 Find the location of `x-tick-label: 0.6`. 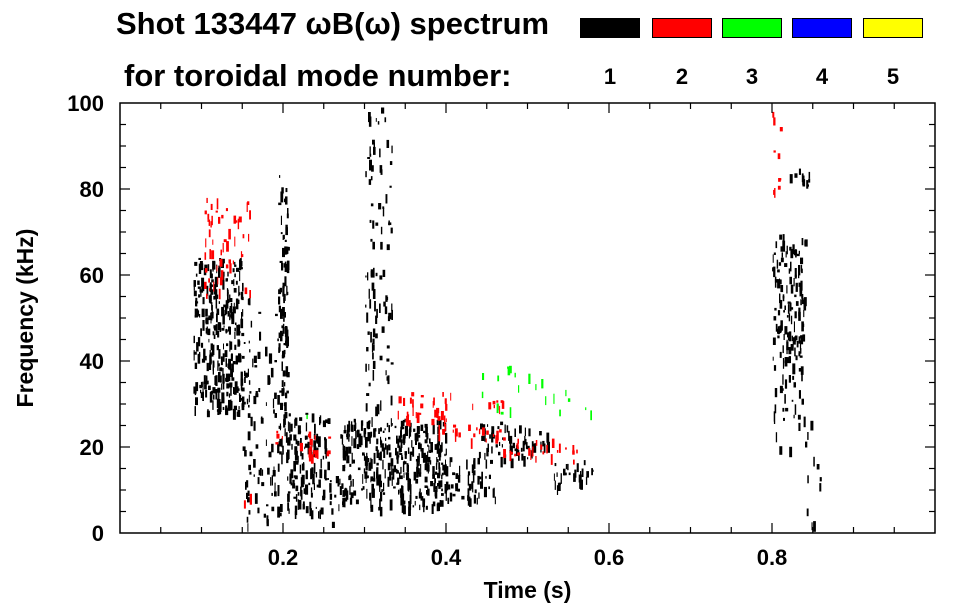

x-tick-label: 0.6 is located at coordinates (609, 557).